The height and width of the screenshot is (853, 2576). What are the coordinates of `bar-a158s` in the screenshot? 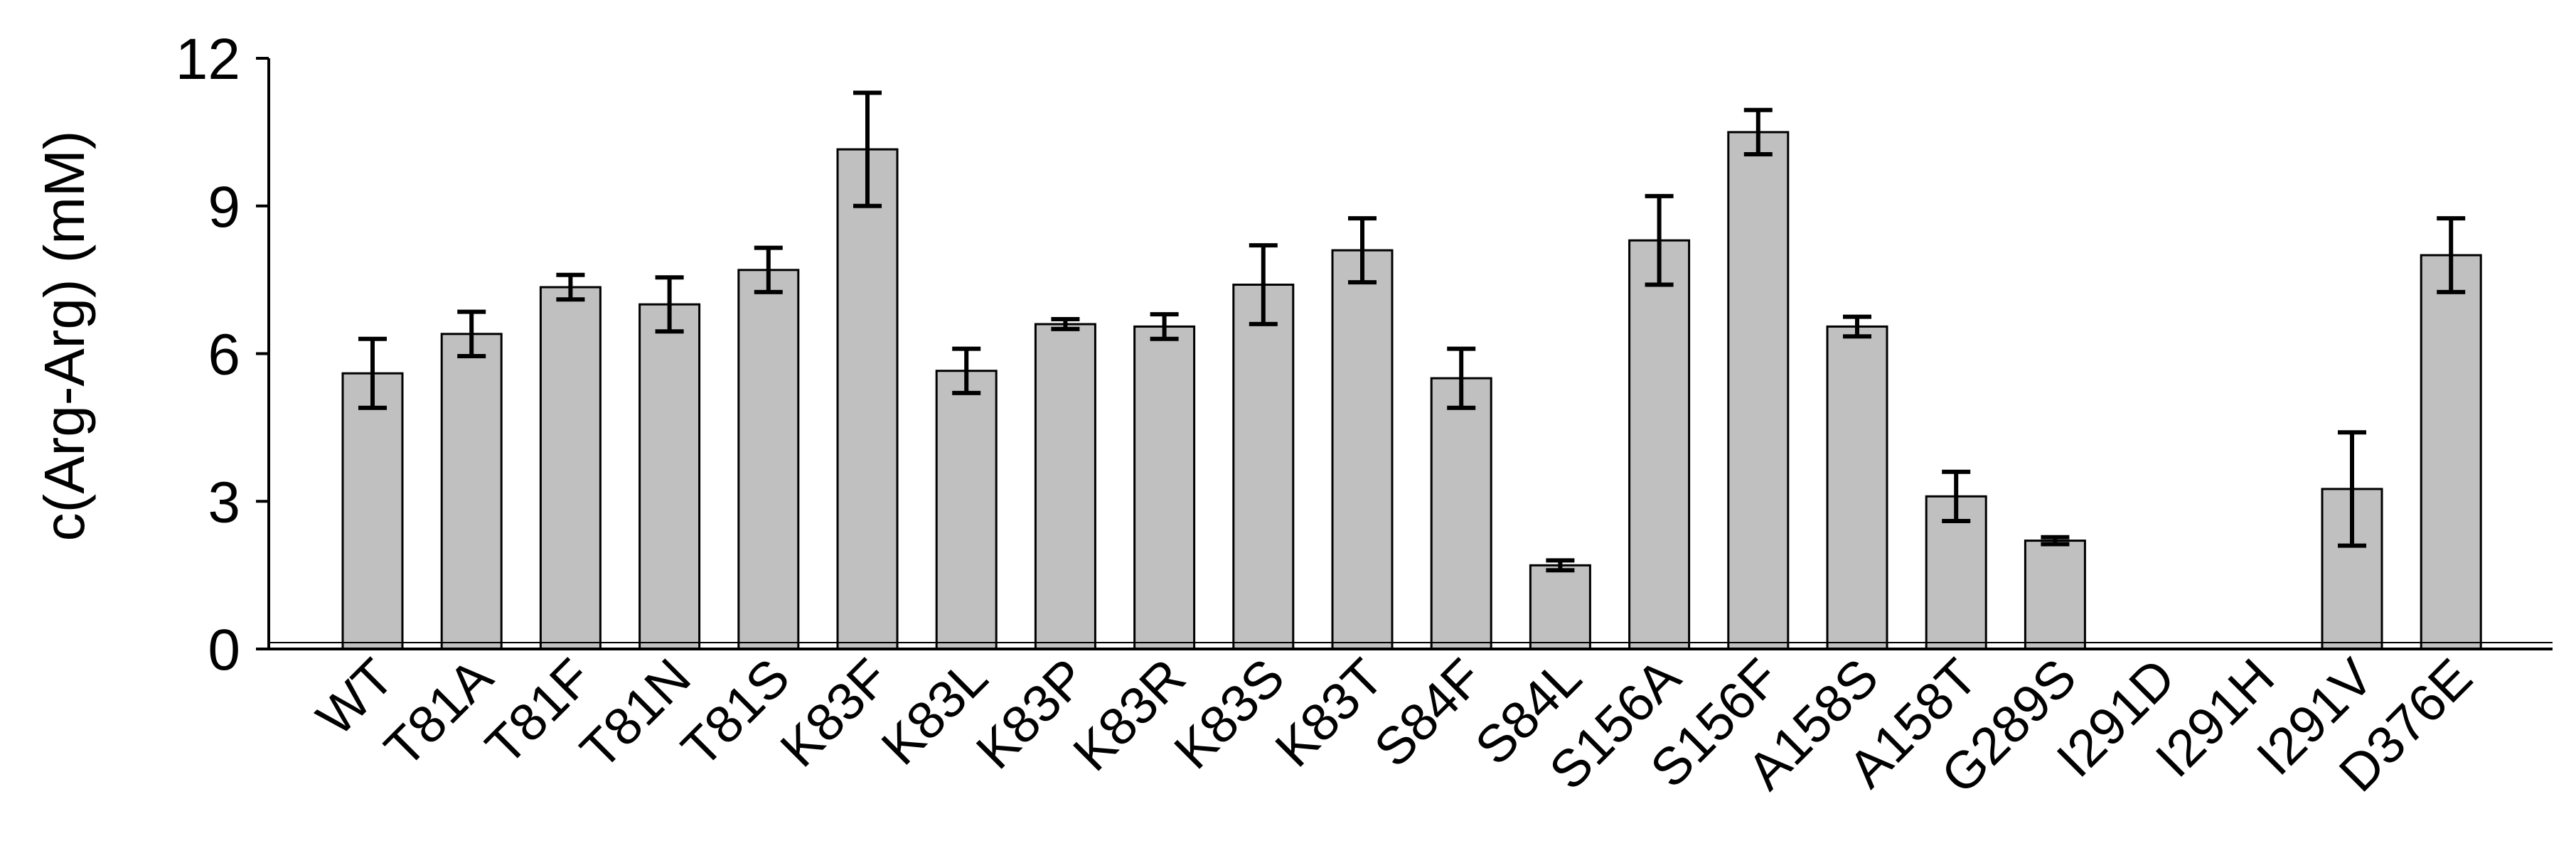 It's located at (1857, 487).